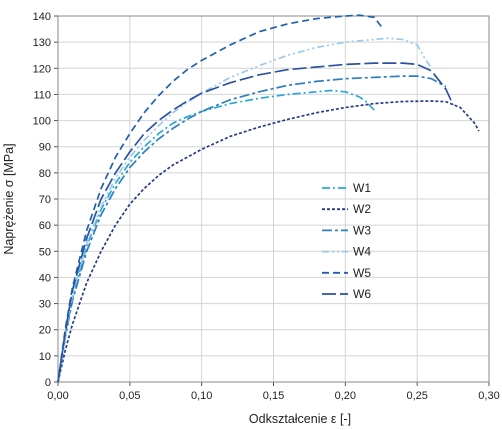 The width and height of the screenshot is (502, 430). I want to click on y-tick-label: 0, so click(48, 383).